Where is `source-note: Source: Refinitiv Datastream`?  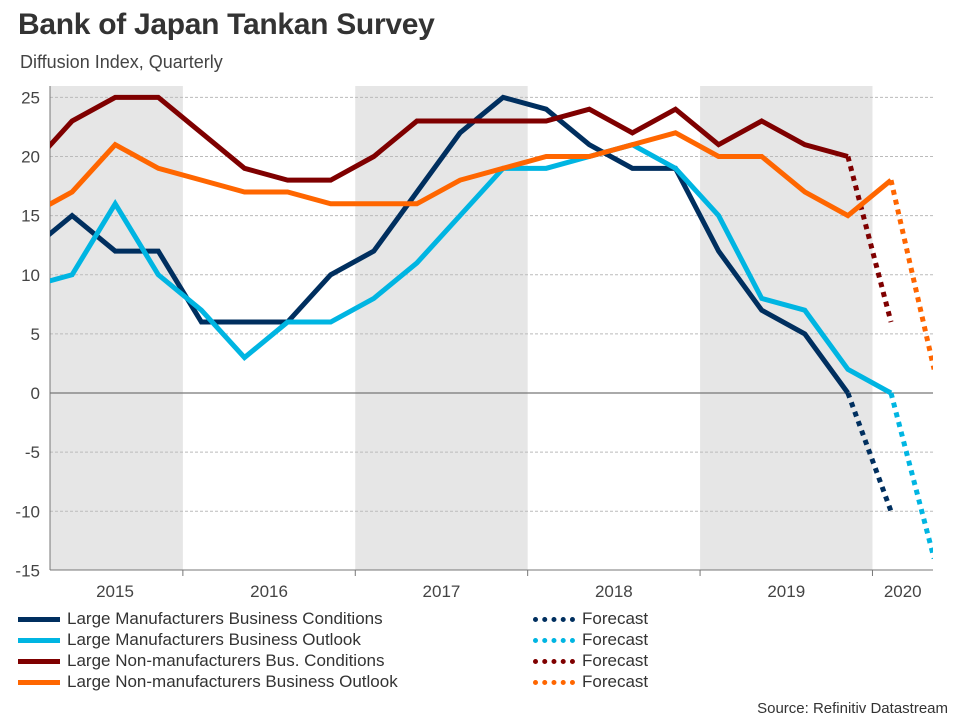 source-note: Source: Refinitiv Datastream is located at coordinates (852, 708).